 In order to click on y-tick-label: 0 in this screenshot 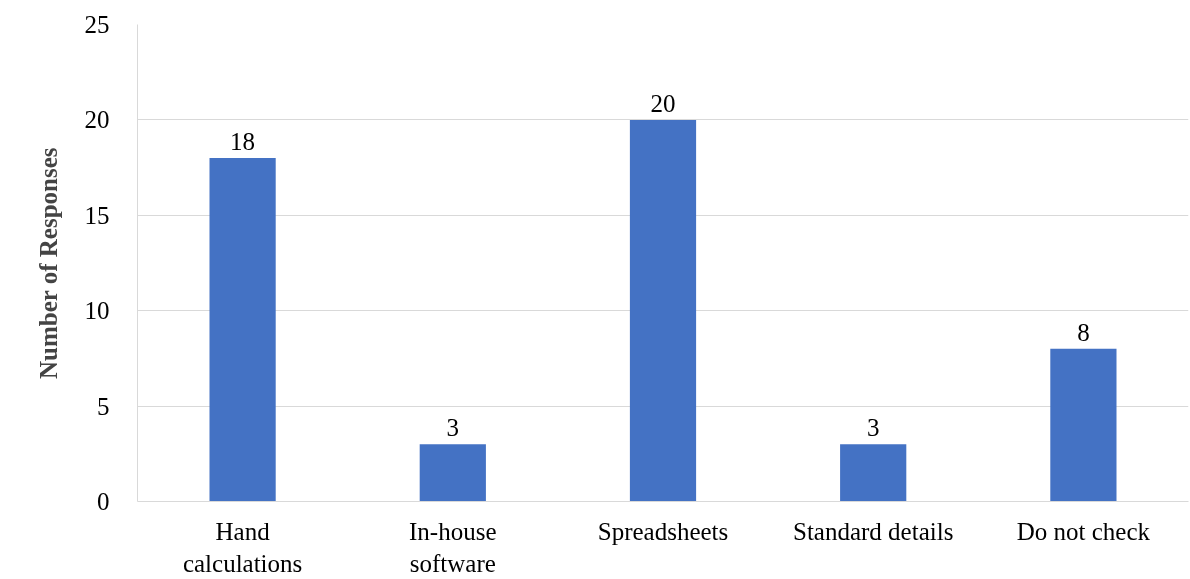, I will do `click(103, 501)`.